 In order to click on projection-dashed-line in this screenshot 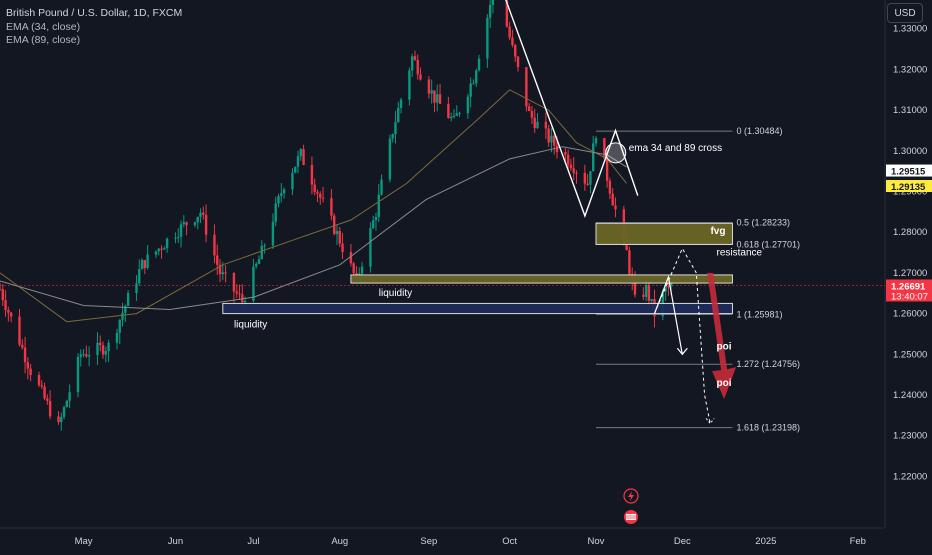, I will do `click(682, 335)`.